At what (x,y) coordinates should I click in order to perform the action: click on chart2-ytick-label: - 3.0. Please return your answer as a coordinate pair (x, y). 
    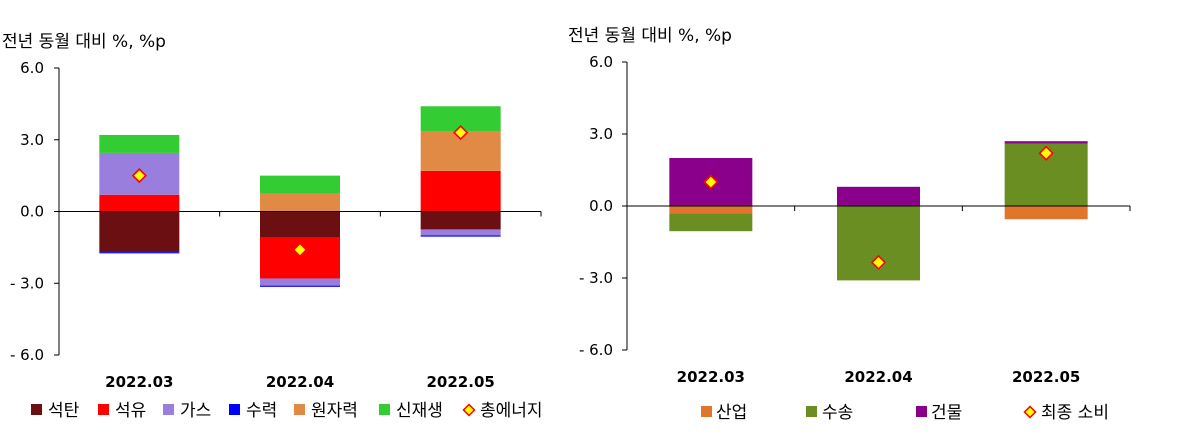
    Looking at the image, I should click on (596, 278).